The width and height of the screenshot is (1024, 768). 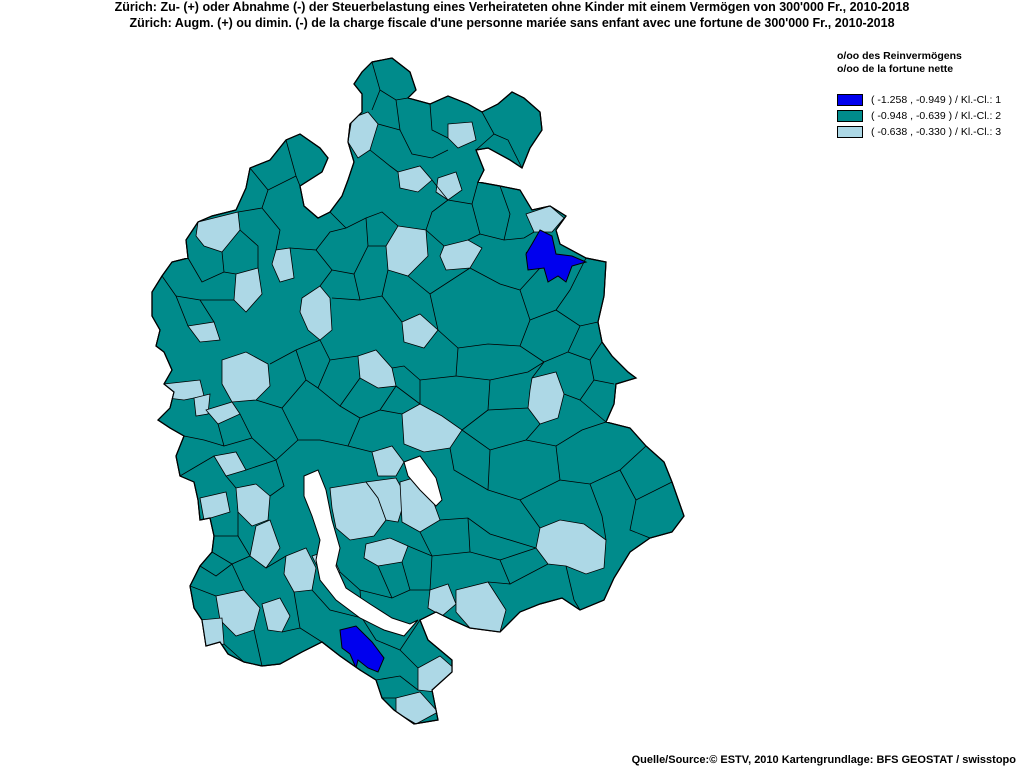 I want to click on legend-label: ( -0.638 , -0.330 ) / Kl.-Cl.: 3, so click(x=936, y=132).